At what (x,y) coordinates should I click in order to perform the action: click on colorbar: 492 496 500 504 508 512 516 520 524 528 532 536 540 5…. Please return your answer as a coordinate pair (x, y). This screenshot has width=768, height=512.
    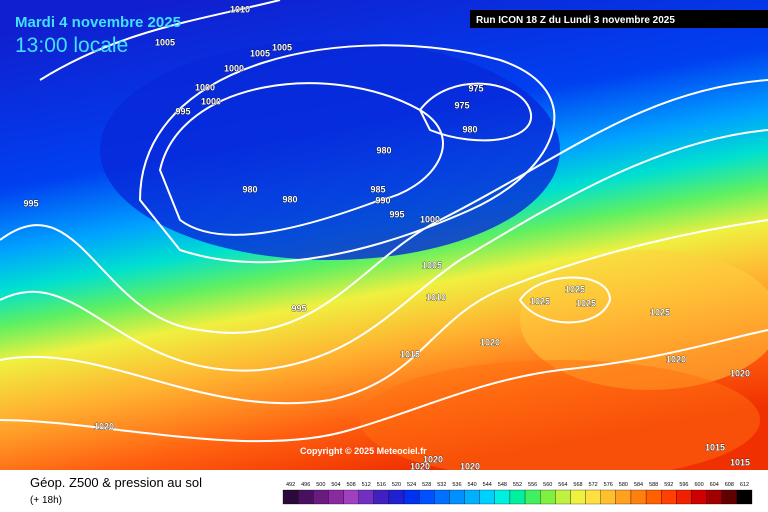
    Looking at the image, I should click on (517, 493).